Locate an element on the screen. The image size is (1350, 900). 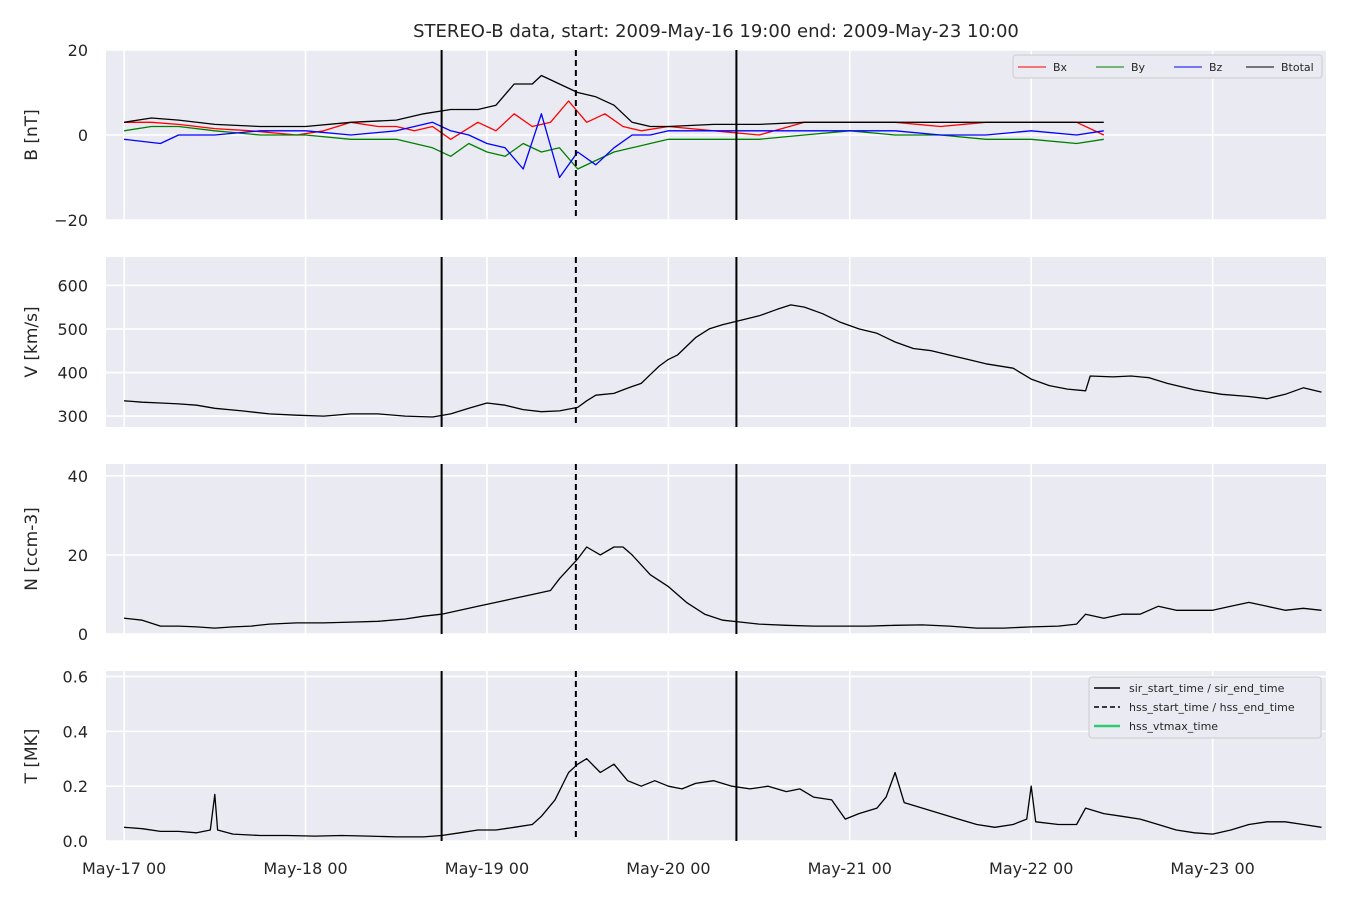
series-line-panel3 is located at coordinates (723, 798).